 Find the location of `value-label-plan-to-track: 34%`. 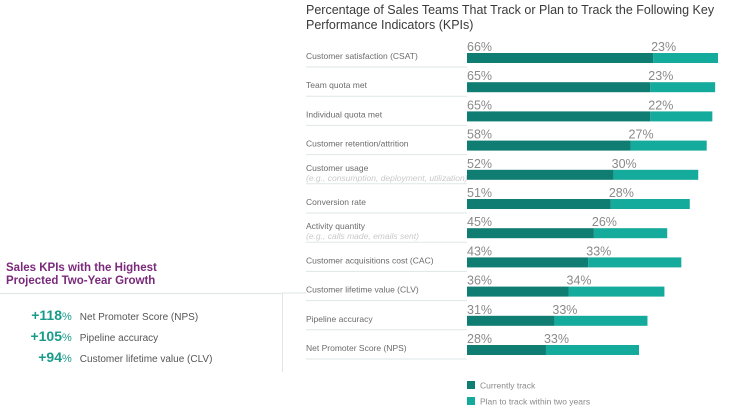

value-label-plan-to-track: 34% is located at coordinates (579, 281).